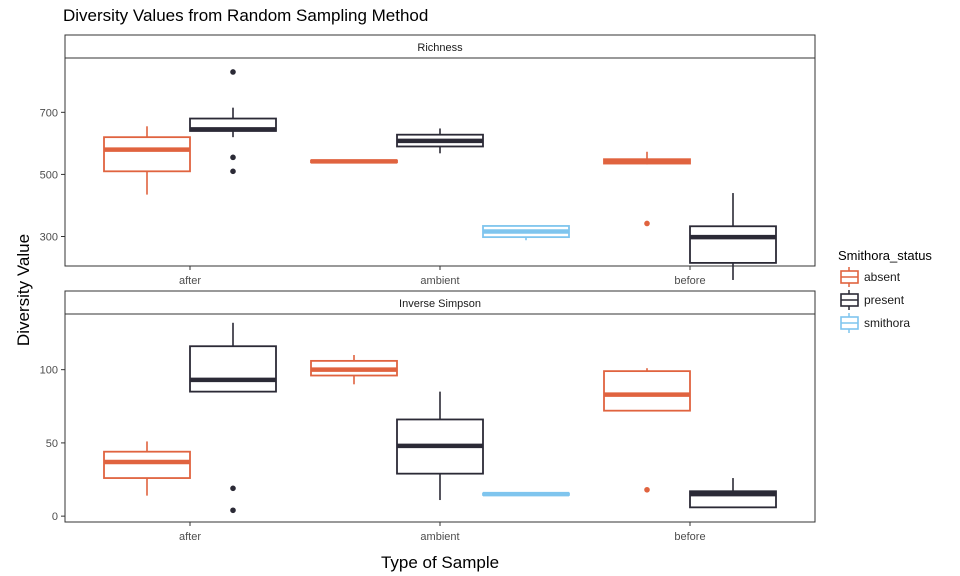  I want to click on legend: Smithora_status absent present smithora, so click(885, 290).